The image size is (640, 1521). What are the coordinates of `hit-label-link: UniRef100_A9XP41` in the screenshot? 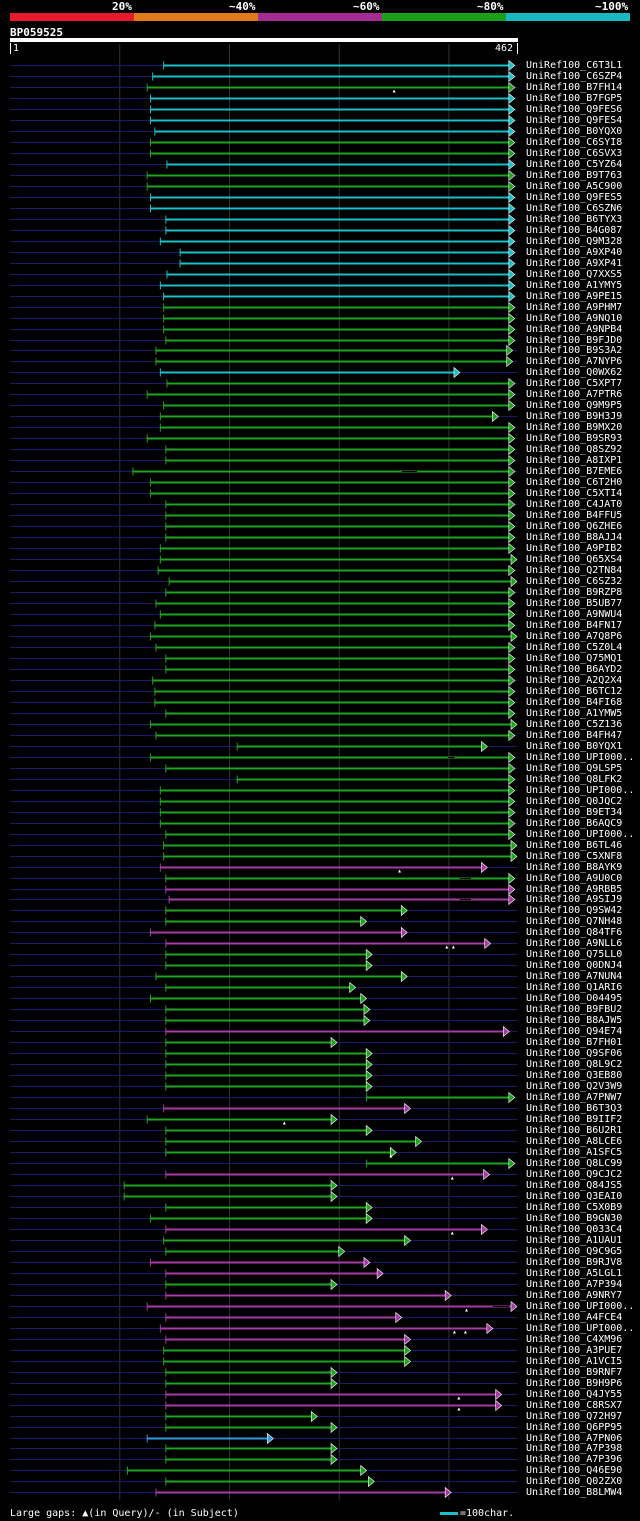 It's located at (574, 263).